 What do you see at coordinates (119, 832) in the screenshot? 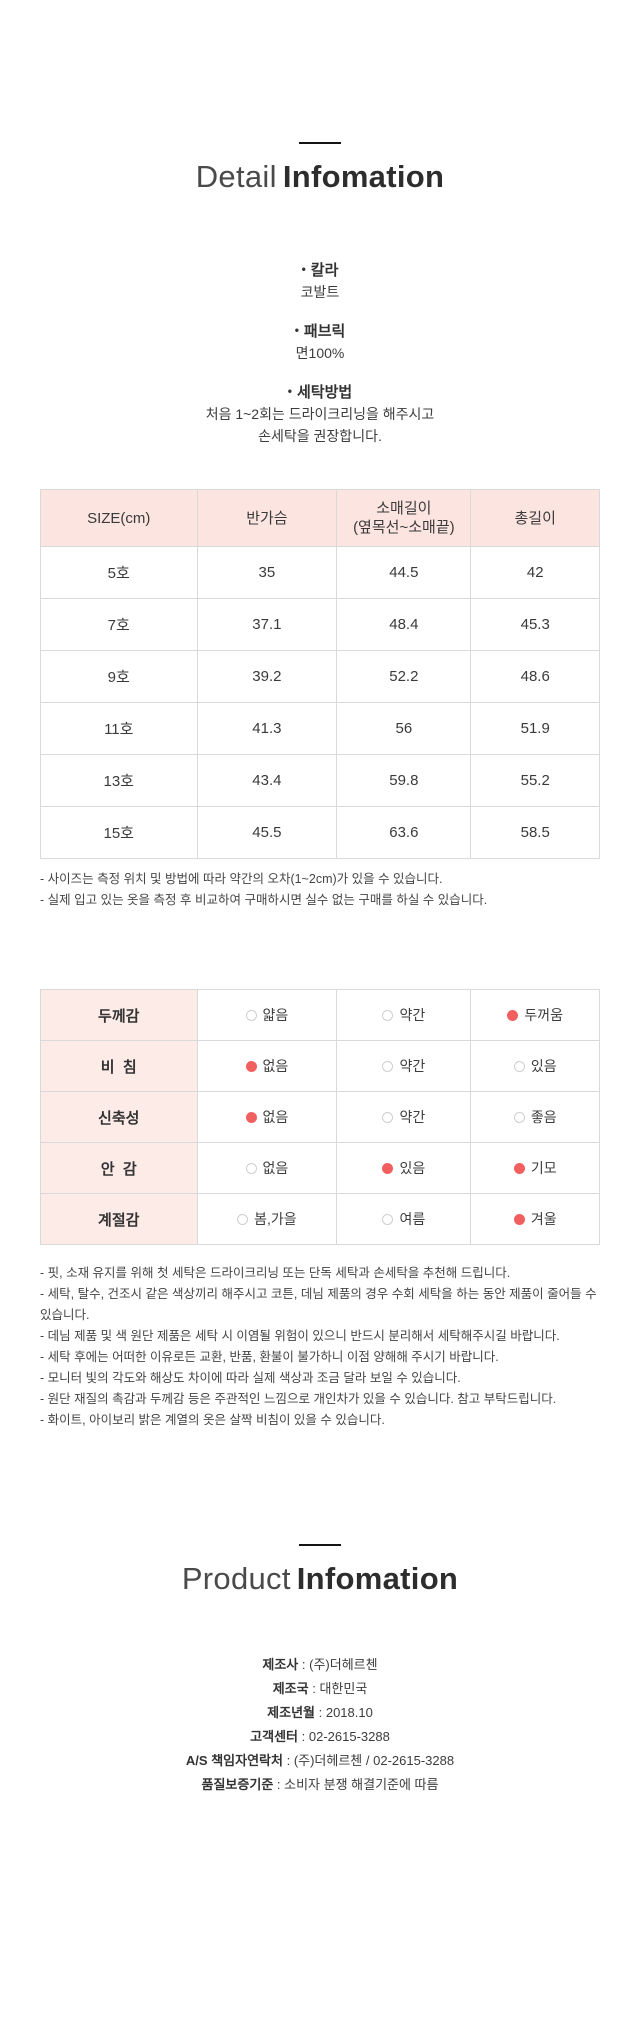
I see `size-cell: 15호` at bounding box center [119, 832].